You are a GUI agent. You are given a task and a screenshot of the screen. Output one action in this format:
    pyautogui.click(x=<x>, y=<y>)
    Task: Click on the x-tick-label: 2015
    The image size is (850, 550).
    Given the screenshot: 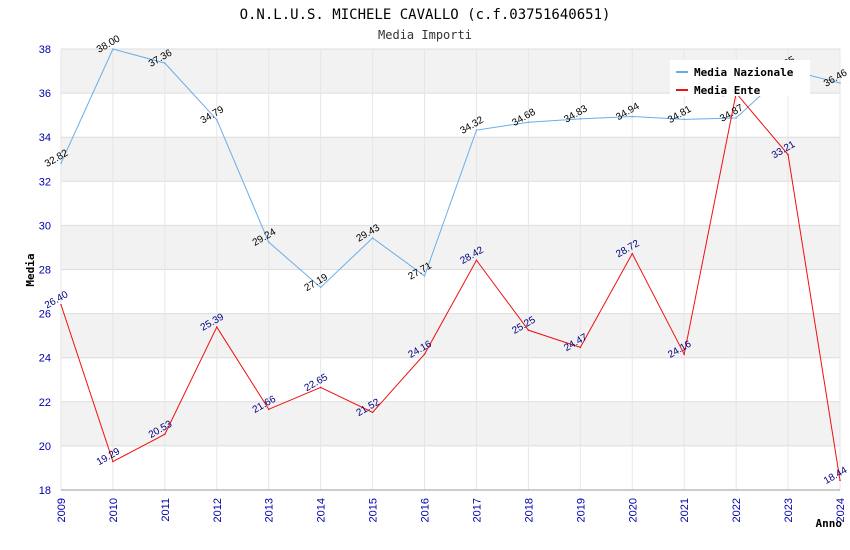 What is the action you would take?
    pyautogui.click(x=374, y=510)
    